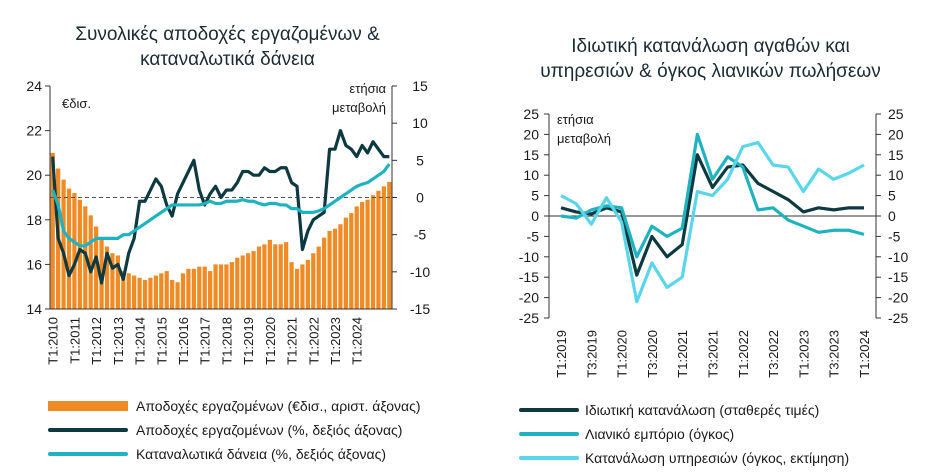  I want to click on left-axis-label: €δισ., so click(76, 103).